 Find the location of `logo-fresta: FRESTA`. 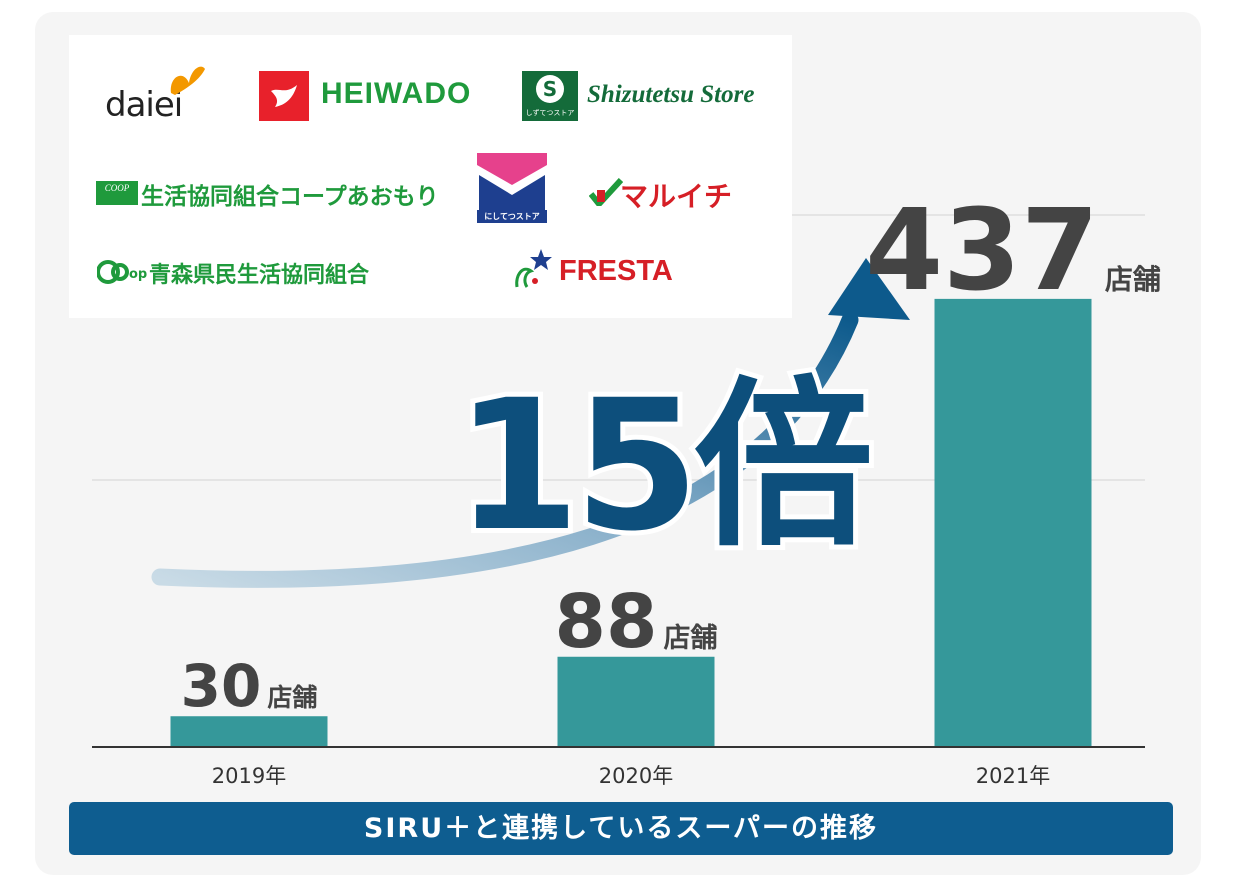

logo-fresta: FRESTA is located at coordinates (616, 271).